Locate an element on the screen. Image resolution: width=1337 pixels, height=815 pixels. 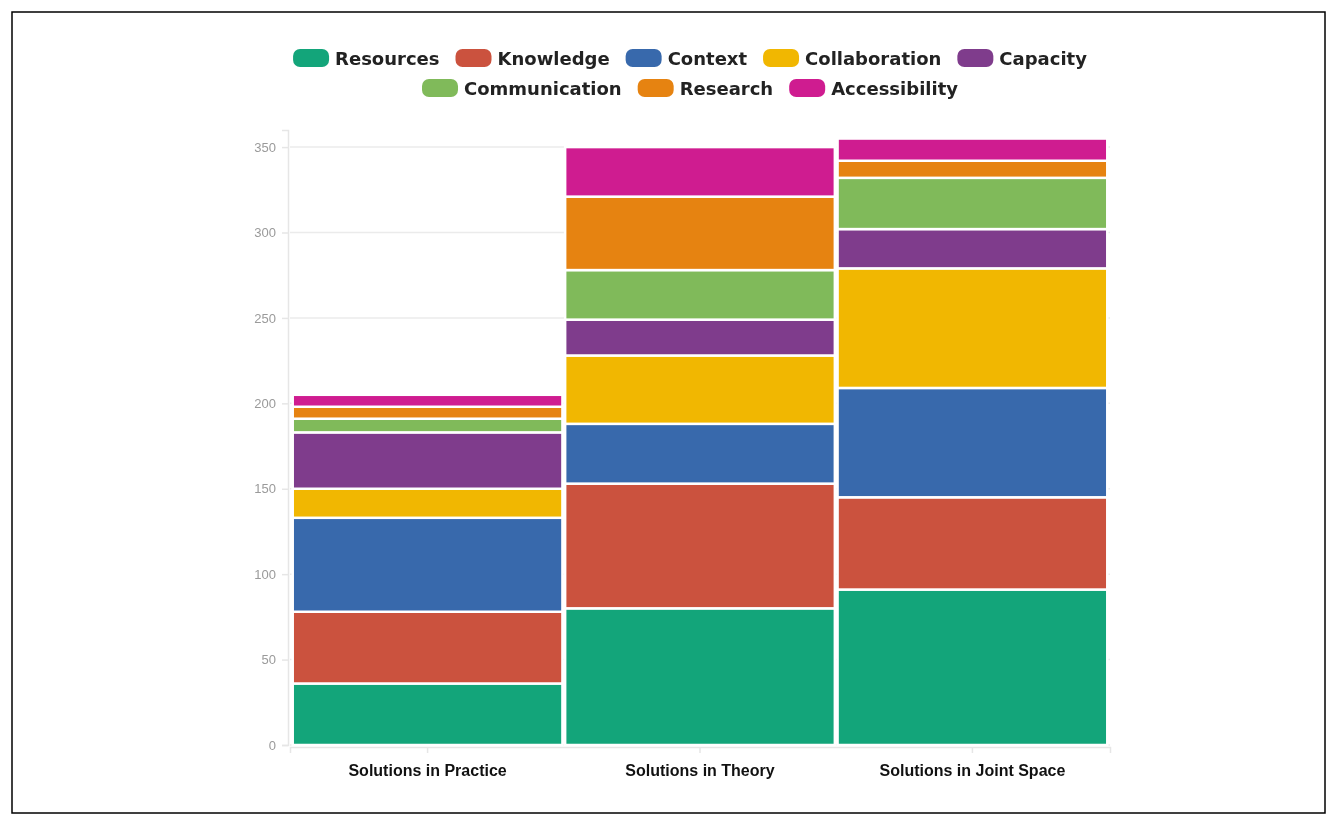
legend-label: Knowledge is located at coordinates (553, 58).